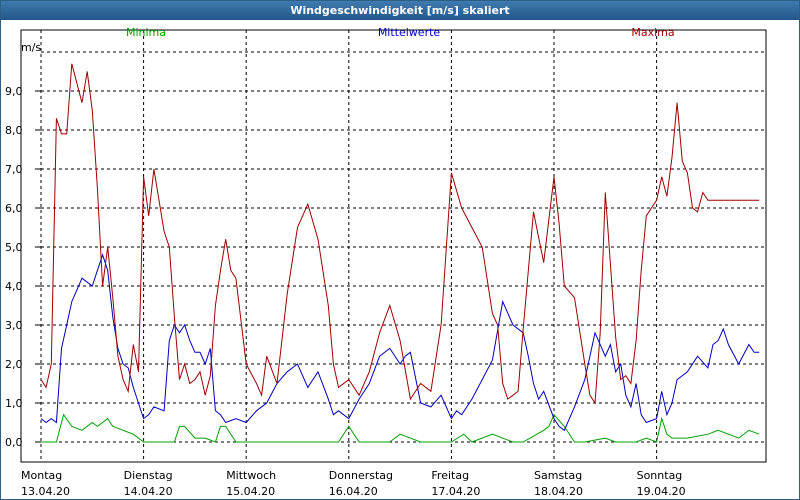  Describe the element at coordinates (14, 325) in the screenshot. I see `y-tick-label: 3,0` at that location.